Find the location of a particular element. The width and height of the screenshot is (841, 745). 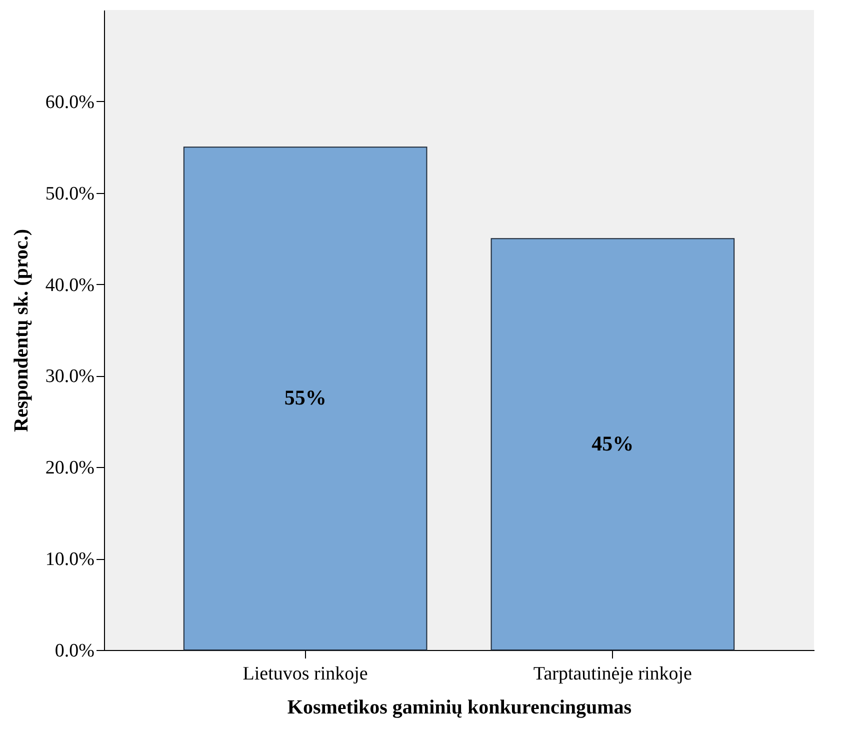

x-tick-label: Lietuvos rinkoje is located at coordinates (305, 674).